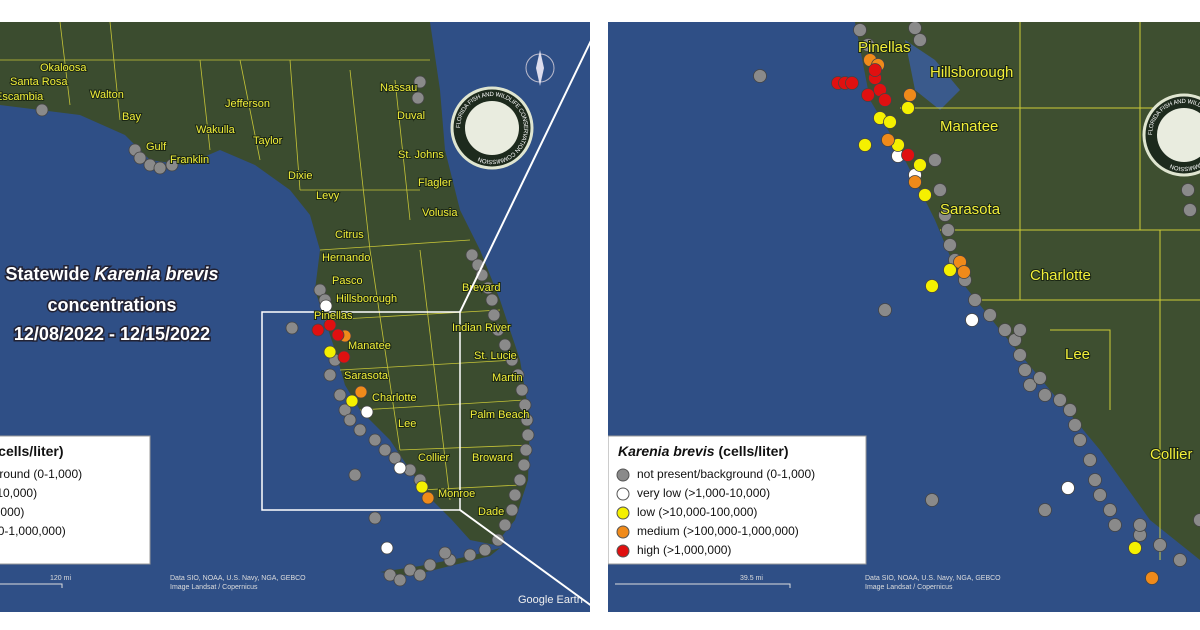  I want to click on compass, so click(540, 68).